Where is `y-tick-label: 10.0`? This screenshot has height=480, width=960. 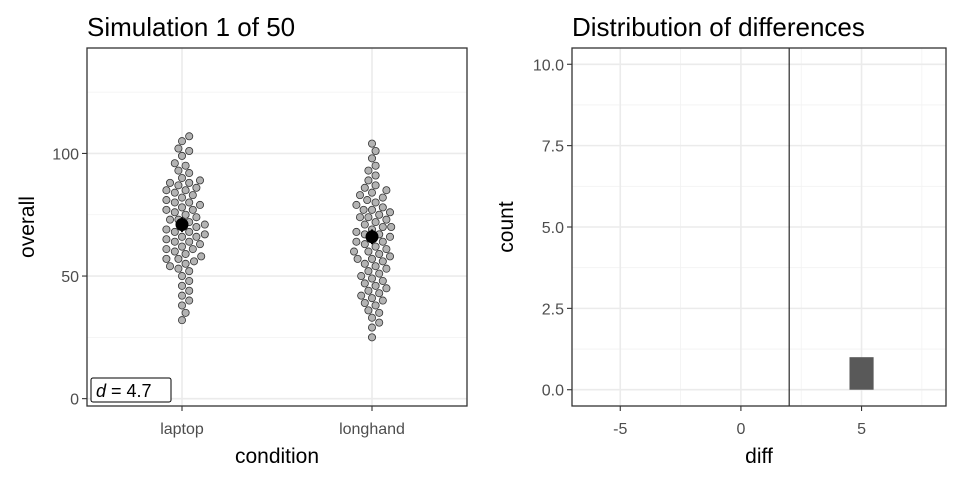
y-tick-label: 10.0 is located at coordinates (548, 65).